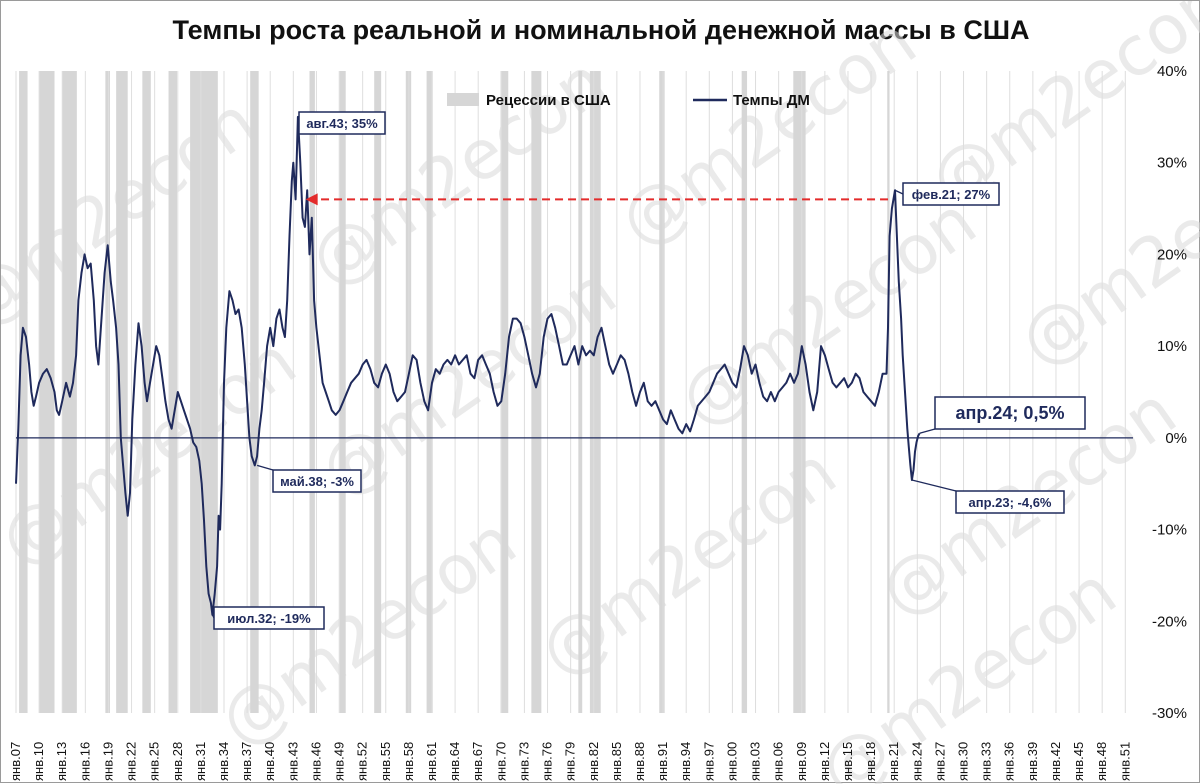 This screenshot has width=1200, height=784. Describe the element at coordinates (597, 199) in the screenshot. I see `comparison-arrow` at that location.